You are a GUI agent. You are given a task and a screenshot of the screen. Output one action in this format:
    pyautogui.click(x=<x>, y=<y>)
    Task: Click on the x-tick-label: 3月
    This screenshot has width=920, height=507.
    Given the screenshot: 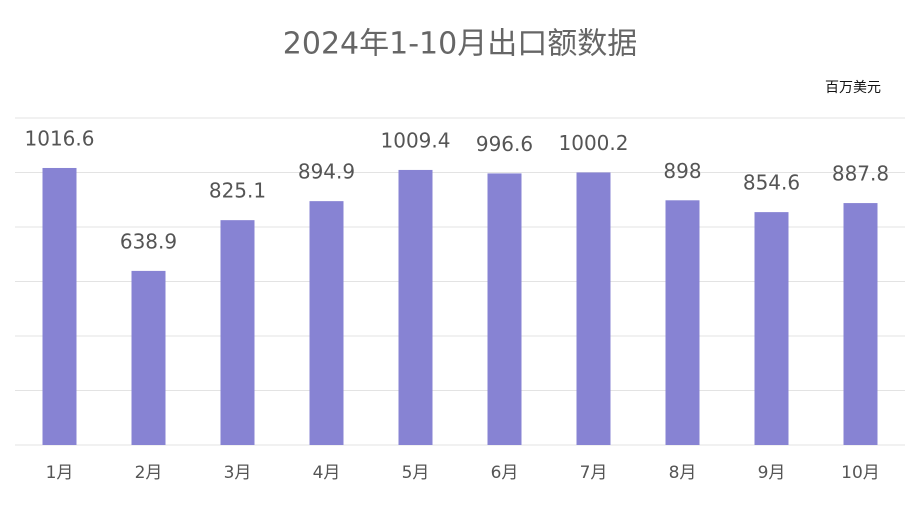 What is the action you would take?
    pyautogui.click(x=238, y=473)
    